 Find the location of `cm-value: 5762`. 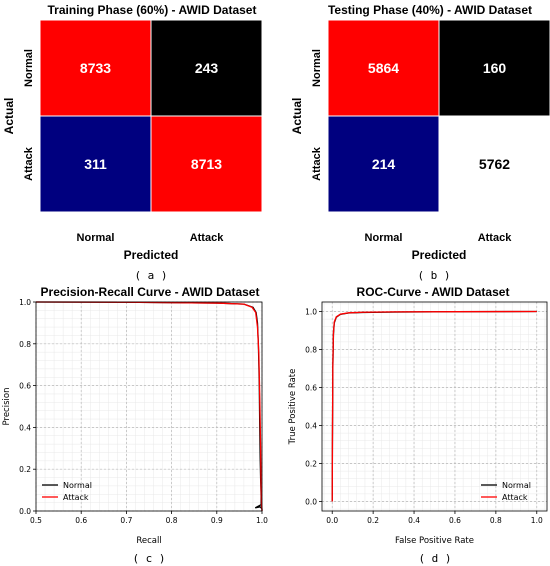

cm-value: 5762 is located at coordinates (494, 164).